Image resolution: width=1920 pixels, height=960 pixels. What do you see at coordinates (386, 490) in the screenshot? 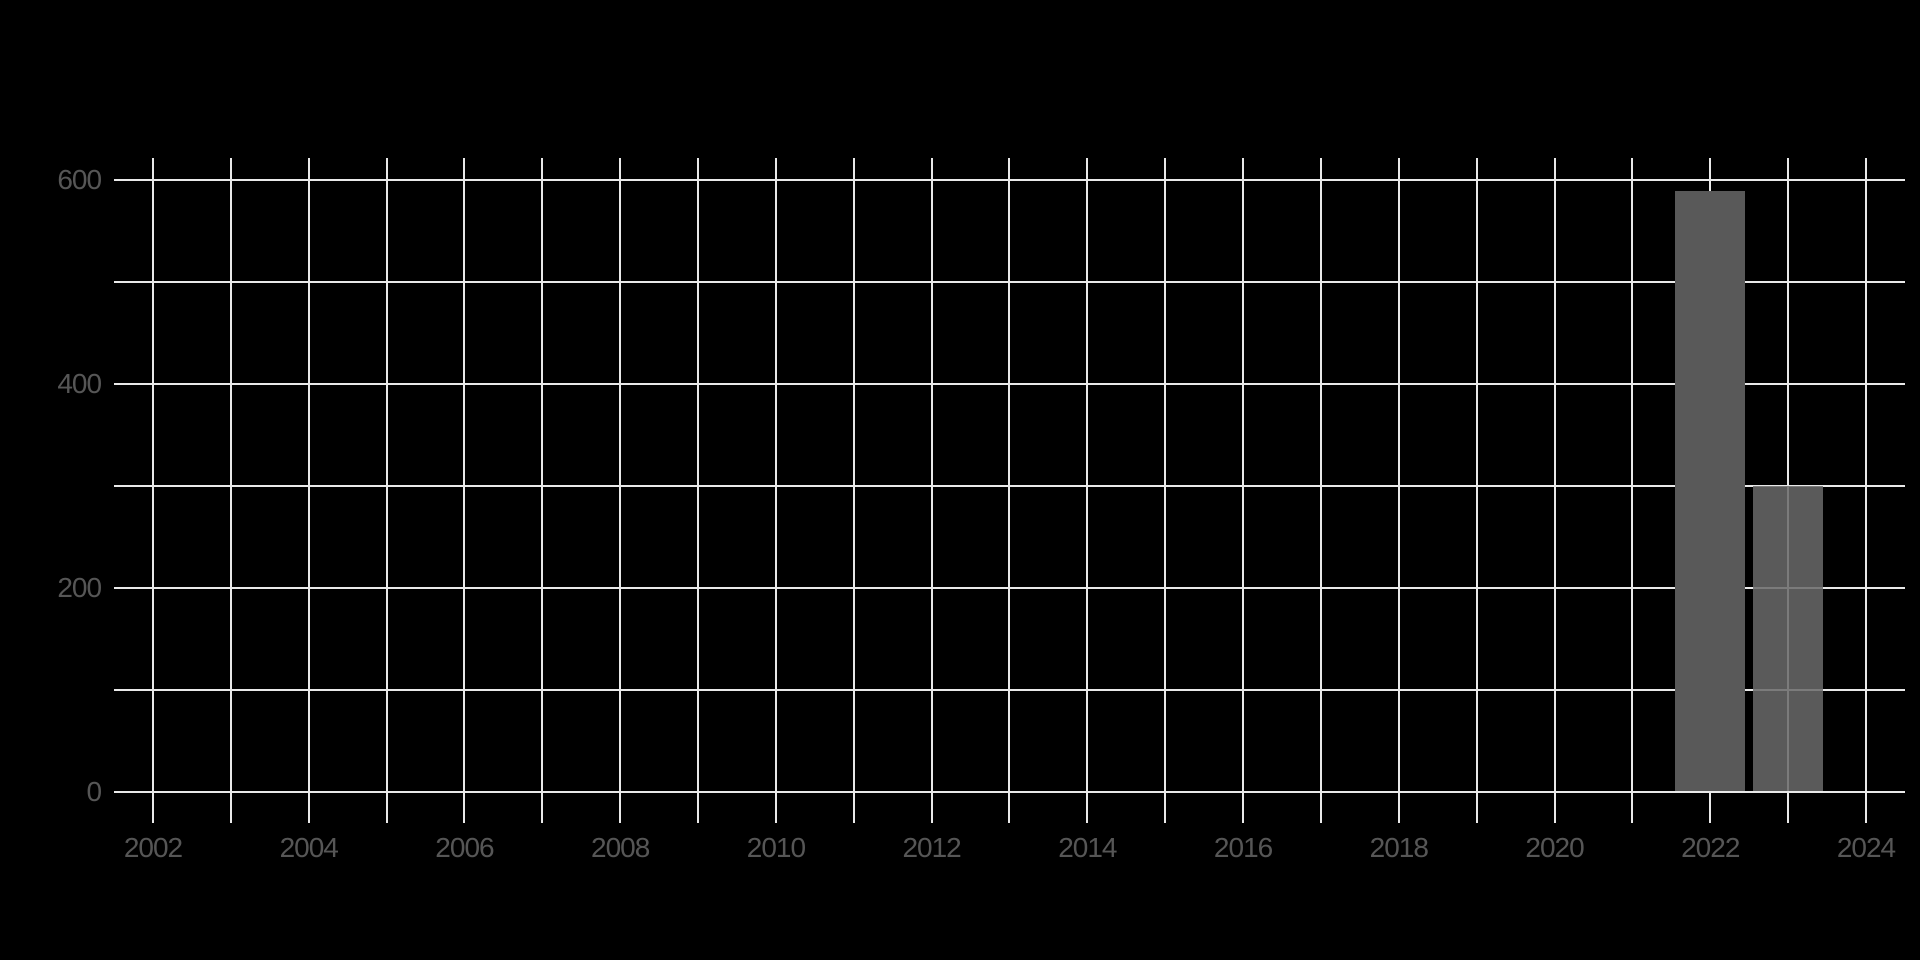
I see `gridline-vertical-2005` at bounding box center [386, 490].